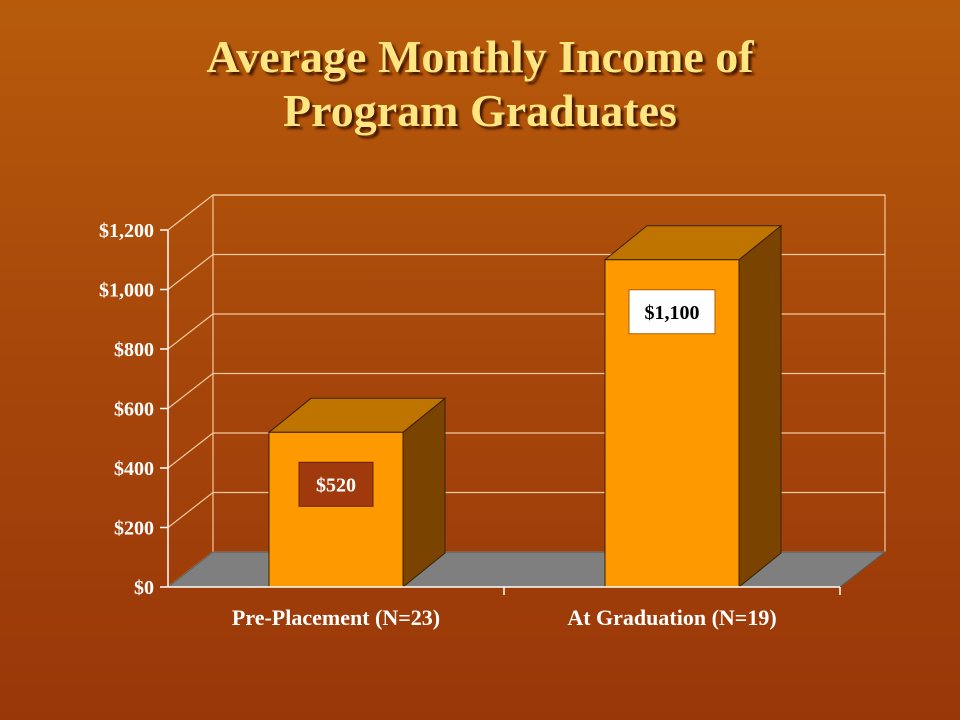  I want to click on data-label-text: $1,100, so click(672, 313).